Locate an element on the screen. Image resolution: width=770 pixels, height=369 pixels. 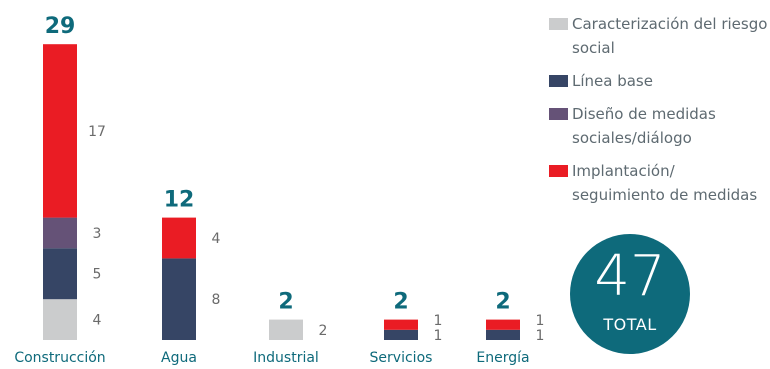
value-label: 3 is located at coordinates (97, 234).